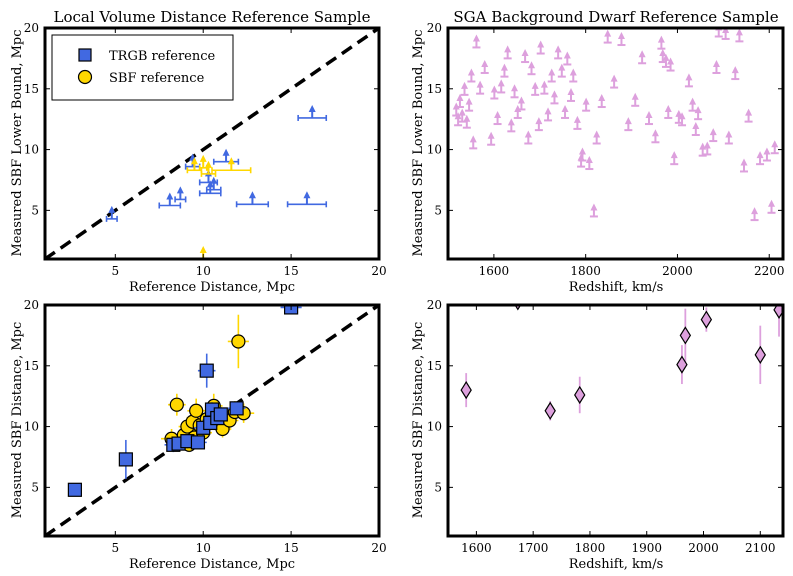 The height and width of the screenshot is (576, 793). Describe the element at coordinates (35, 210) in the screenshot. I see `p1-ytick-label: 5` at that location.